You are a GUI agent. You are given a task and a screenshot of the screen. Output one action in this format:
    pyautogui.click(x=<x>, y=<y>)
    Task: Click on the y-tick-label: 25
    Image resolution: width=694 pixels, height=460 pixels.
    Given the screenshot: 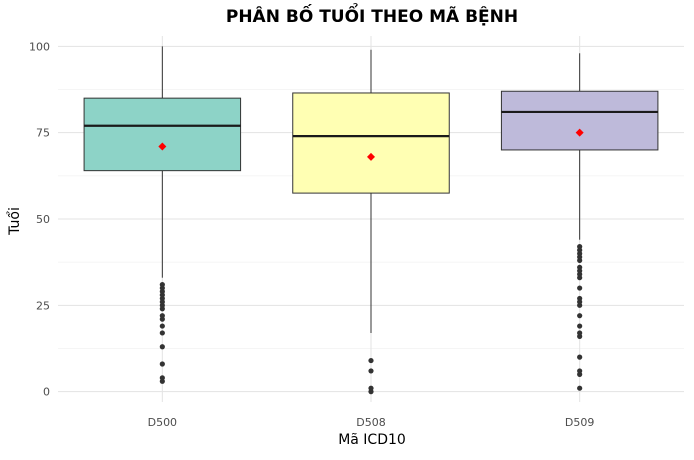 What is the action you would take?
    pyautogui.click(x=43, y=305)
    